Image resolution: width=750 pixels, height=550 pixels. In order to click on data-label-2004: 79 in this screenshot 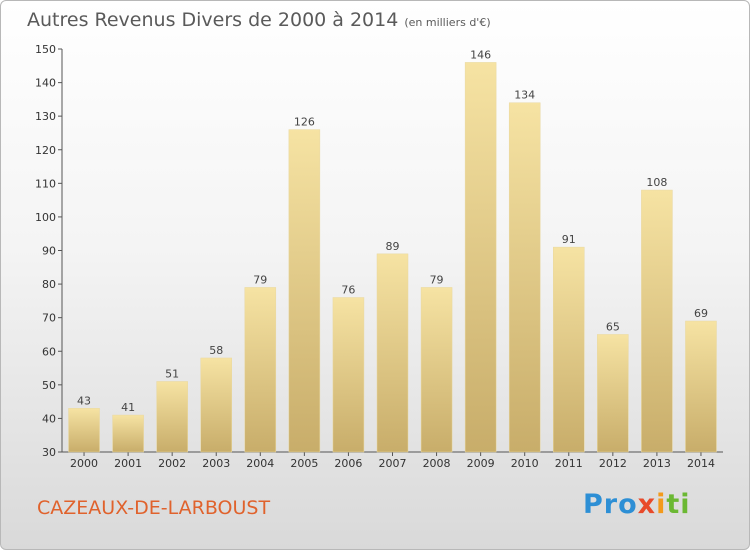, I will do `click(260, 279)`.